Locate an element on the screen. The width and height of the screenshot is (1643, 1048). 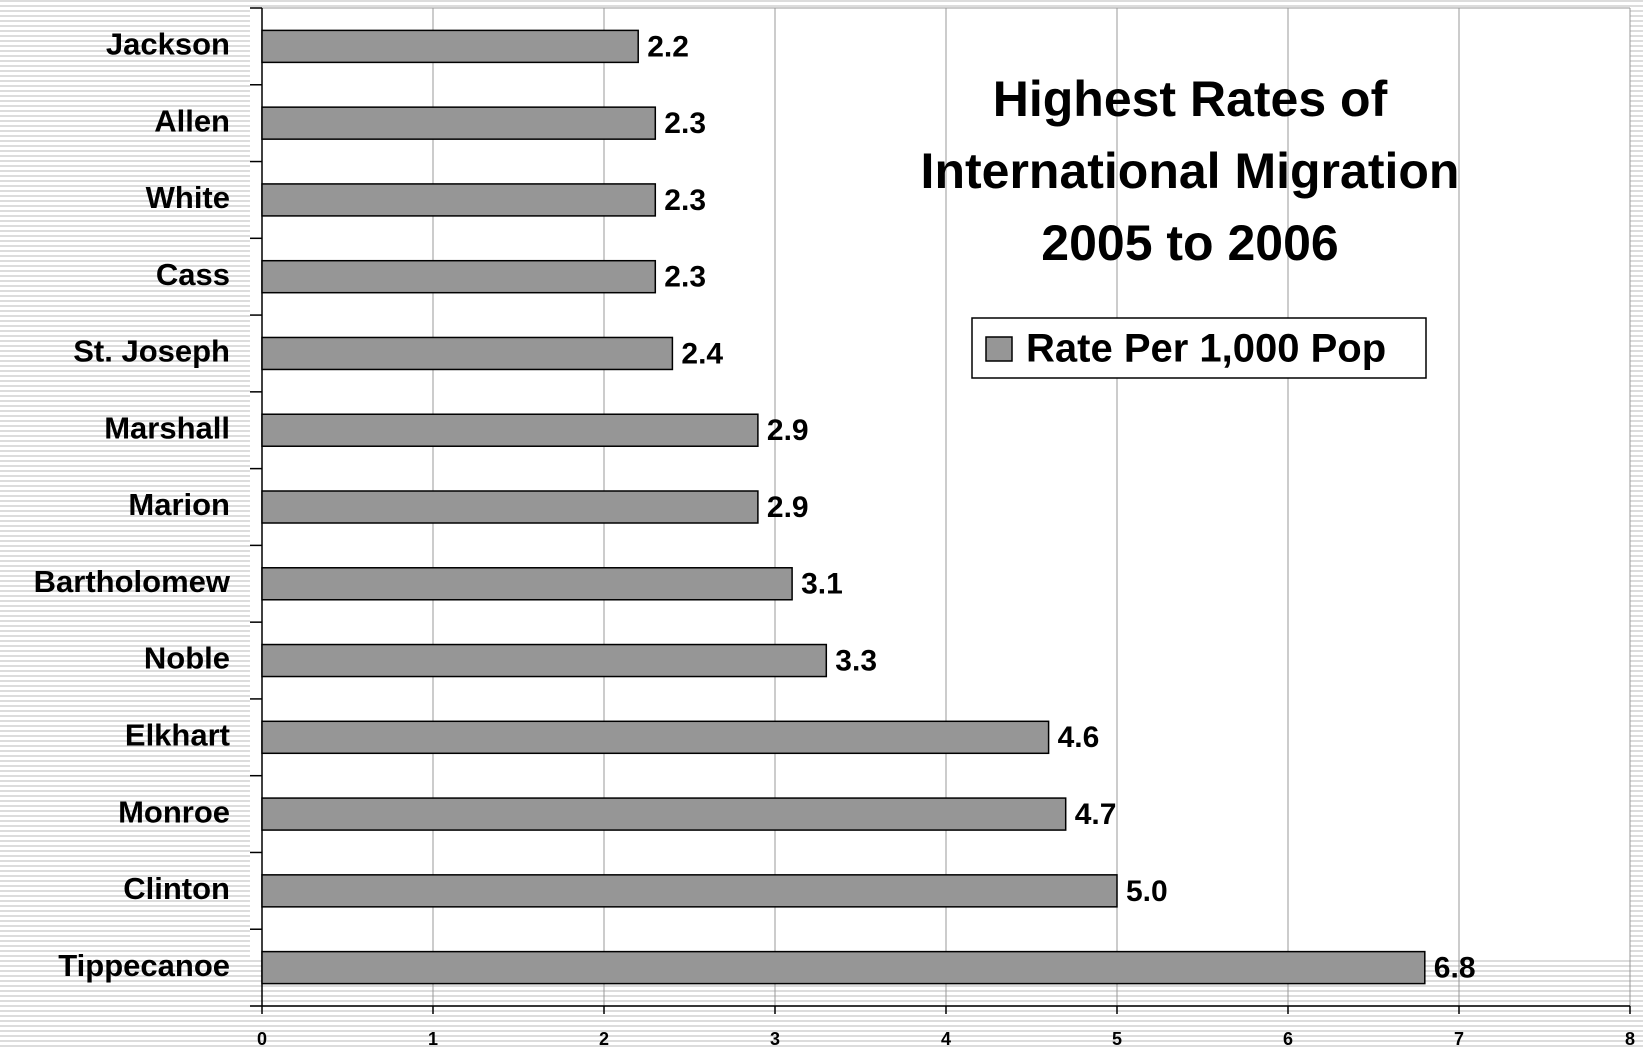
x-tick-label: 7 is located at coordinates (1459, 1038).